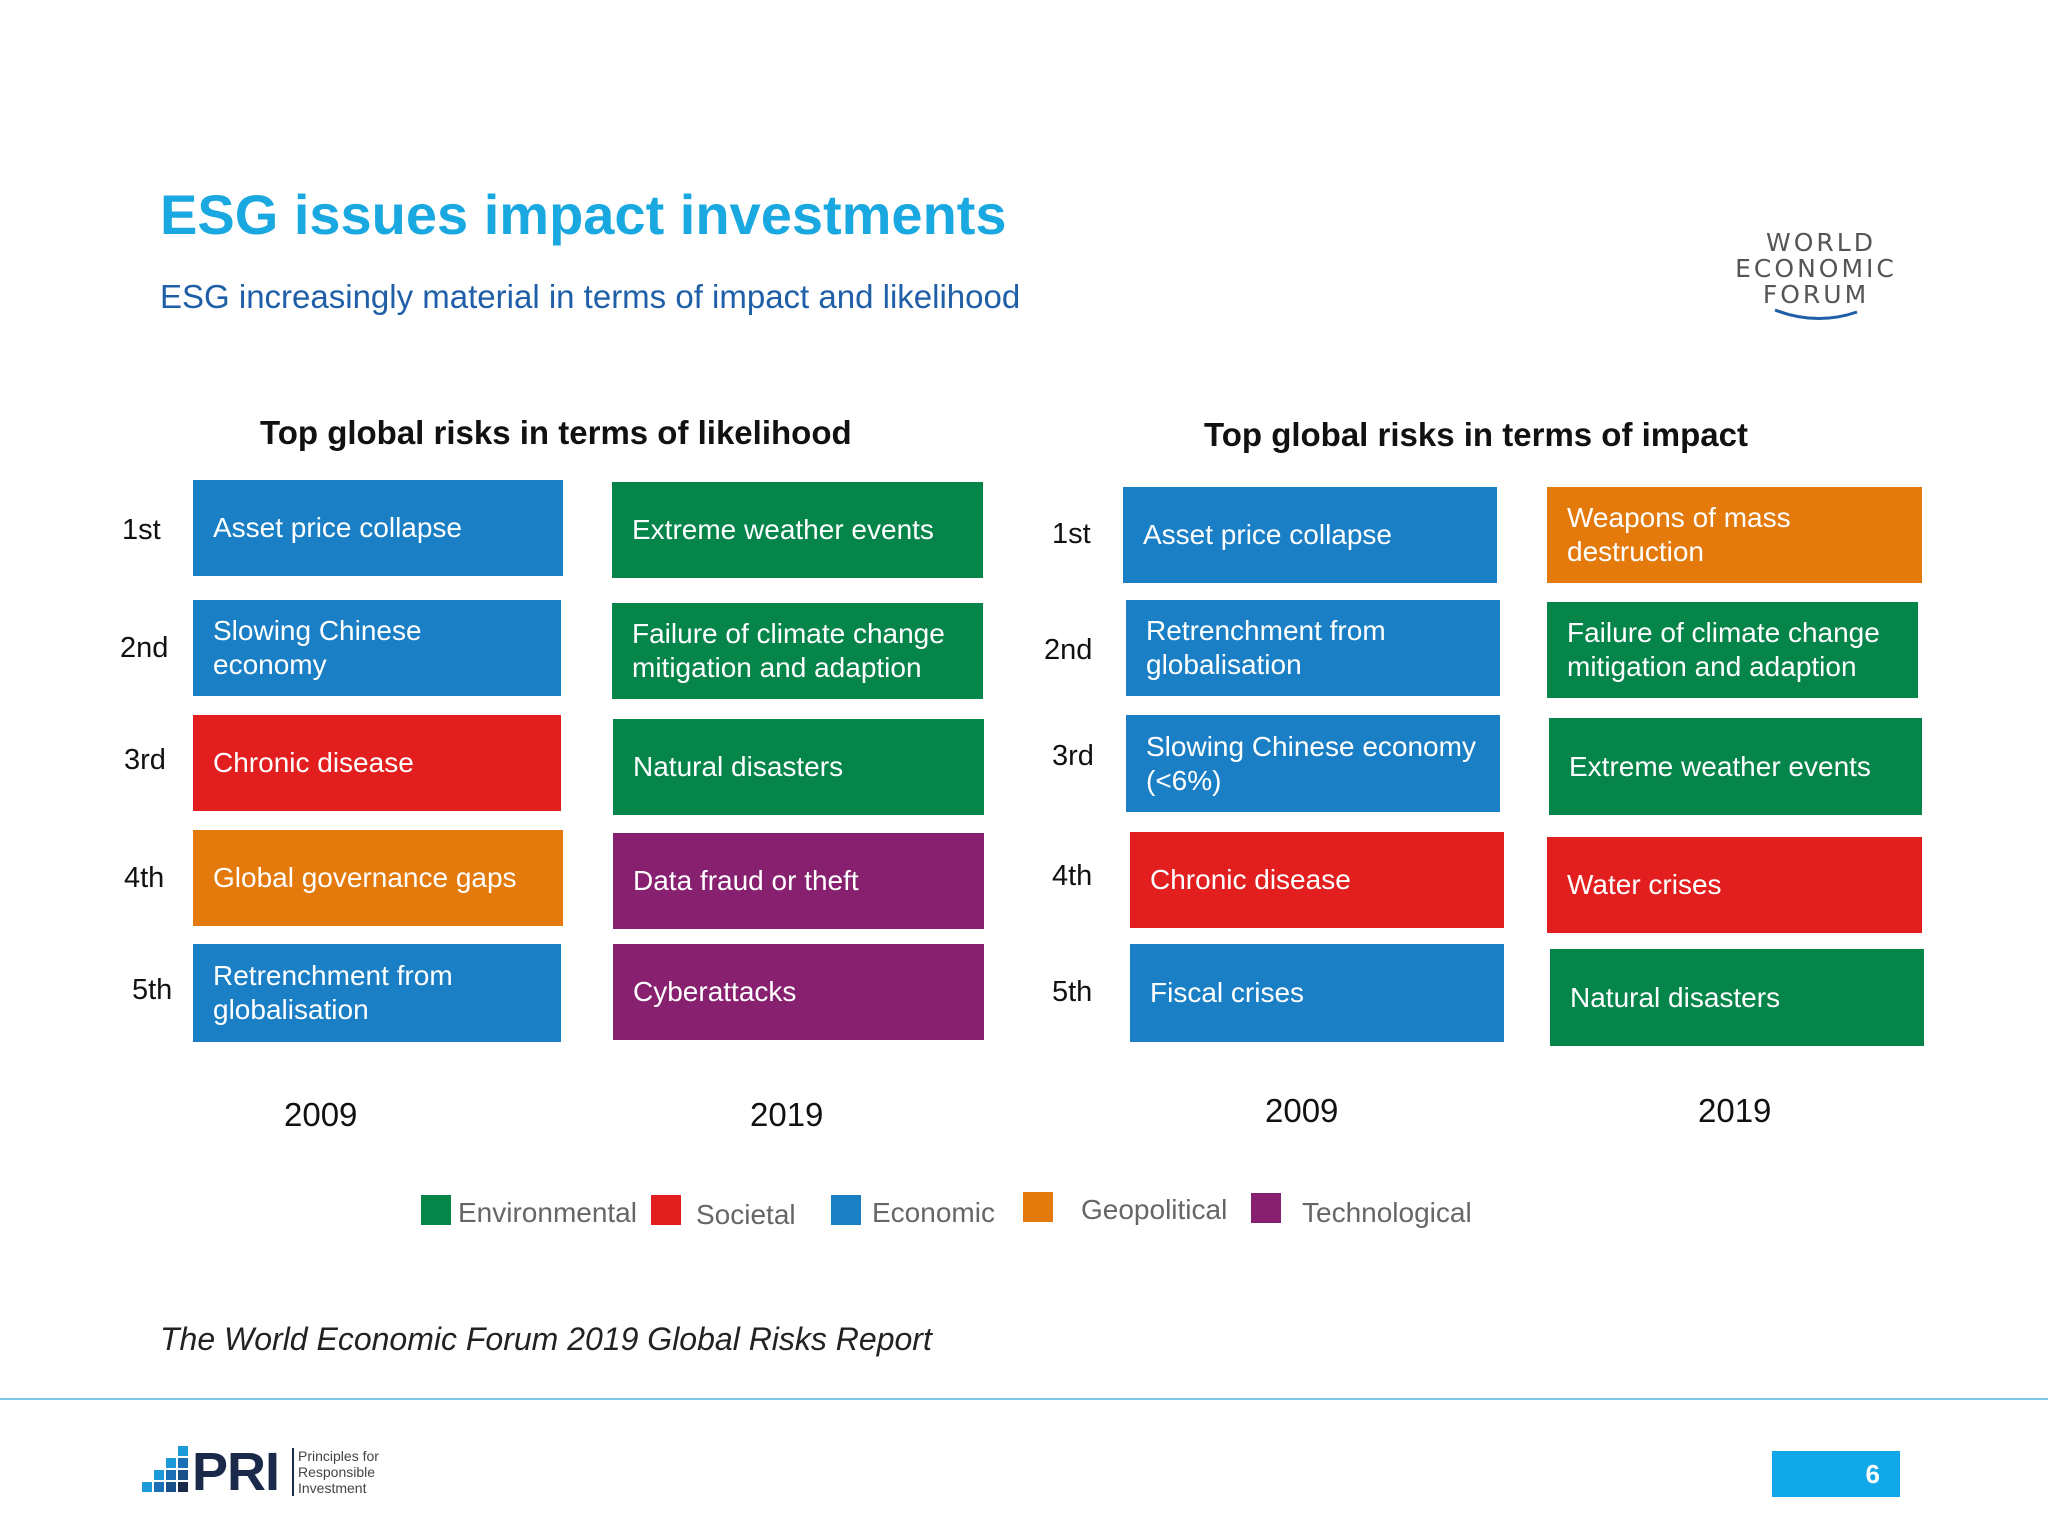 The image size is (2048, 1536). I want to click on legend-swatch-geopolitical, so click(1038, 1207).